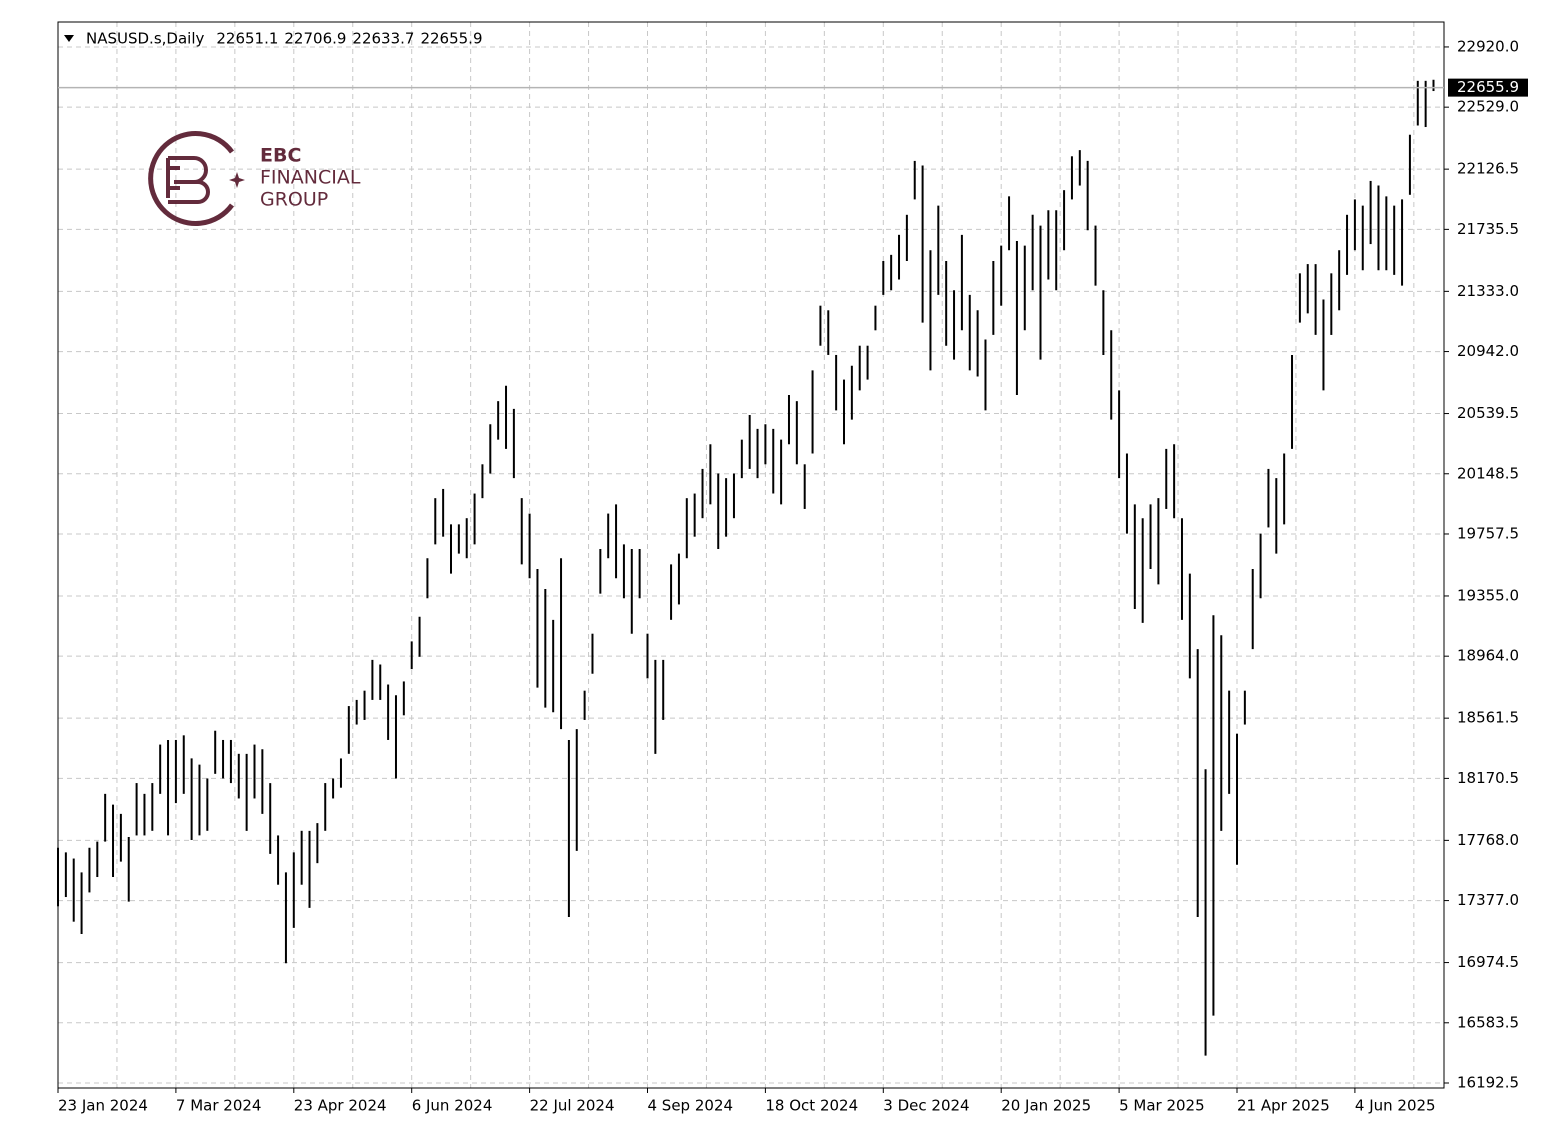 Image resolution: width=1557 pixels, height=1146 pixels. Describe the element at coordinates (1488, 46) in the screenshot. I see `y-tick-label: 22920.0` at that location.